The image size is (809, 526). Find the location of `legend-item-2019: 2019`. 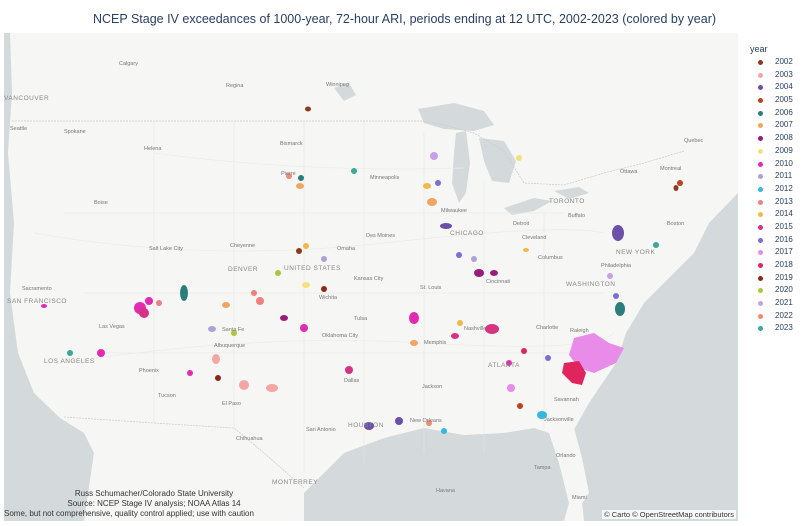

legend-item-2019: 2019 is located at coordinates (779, 279).